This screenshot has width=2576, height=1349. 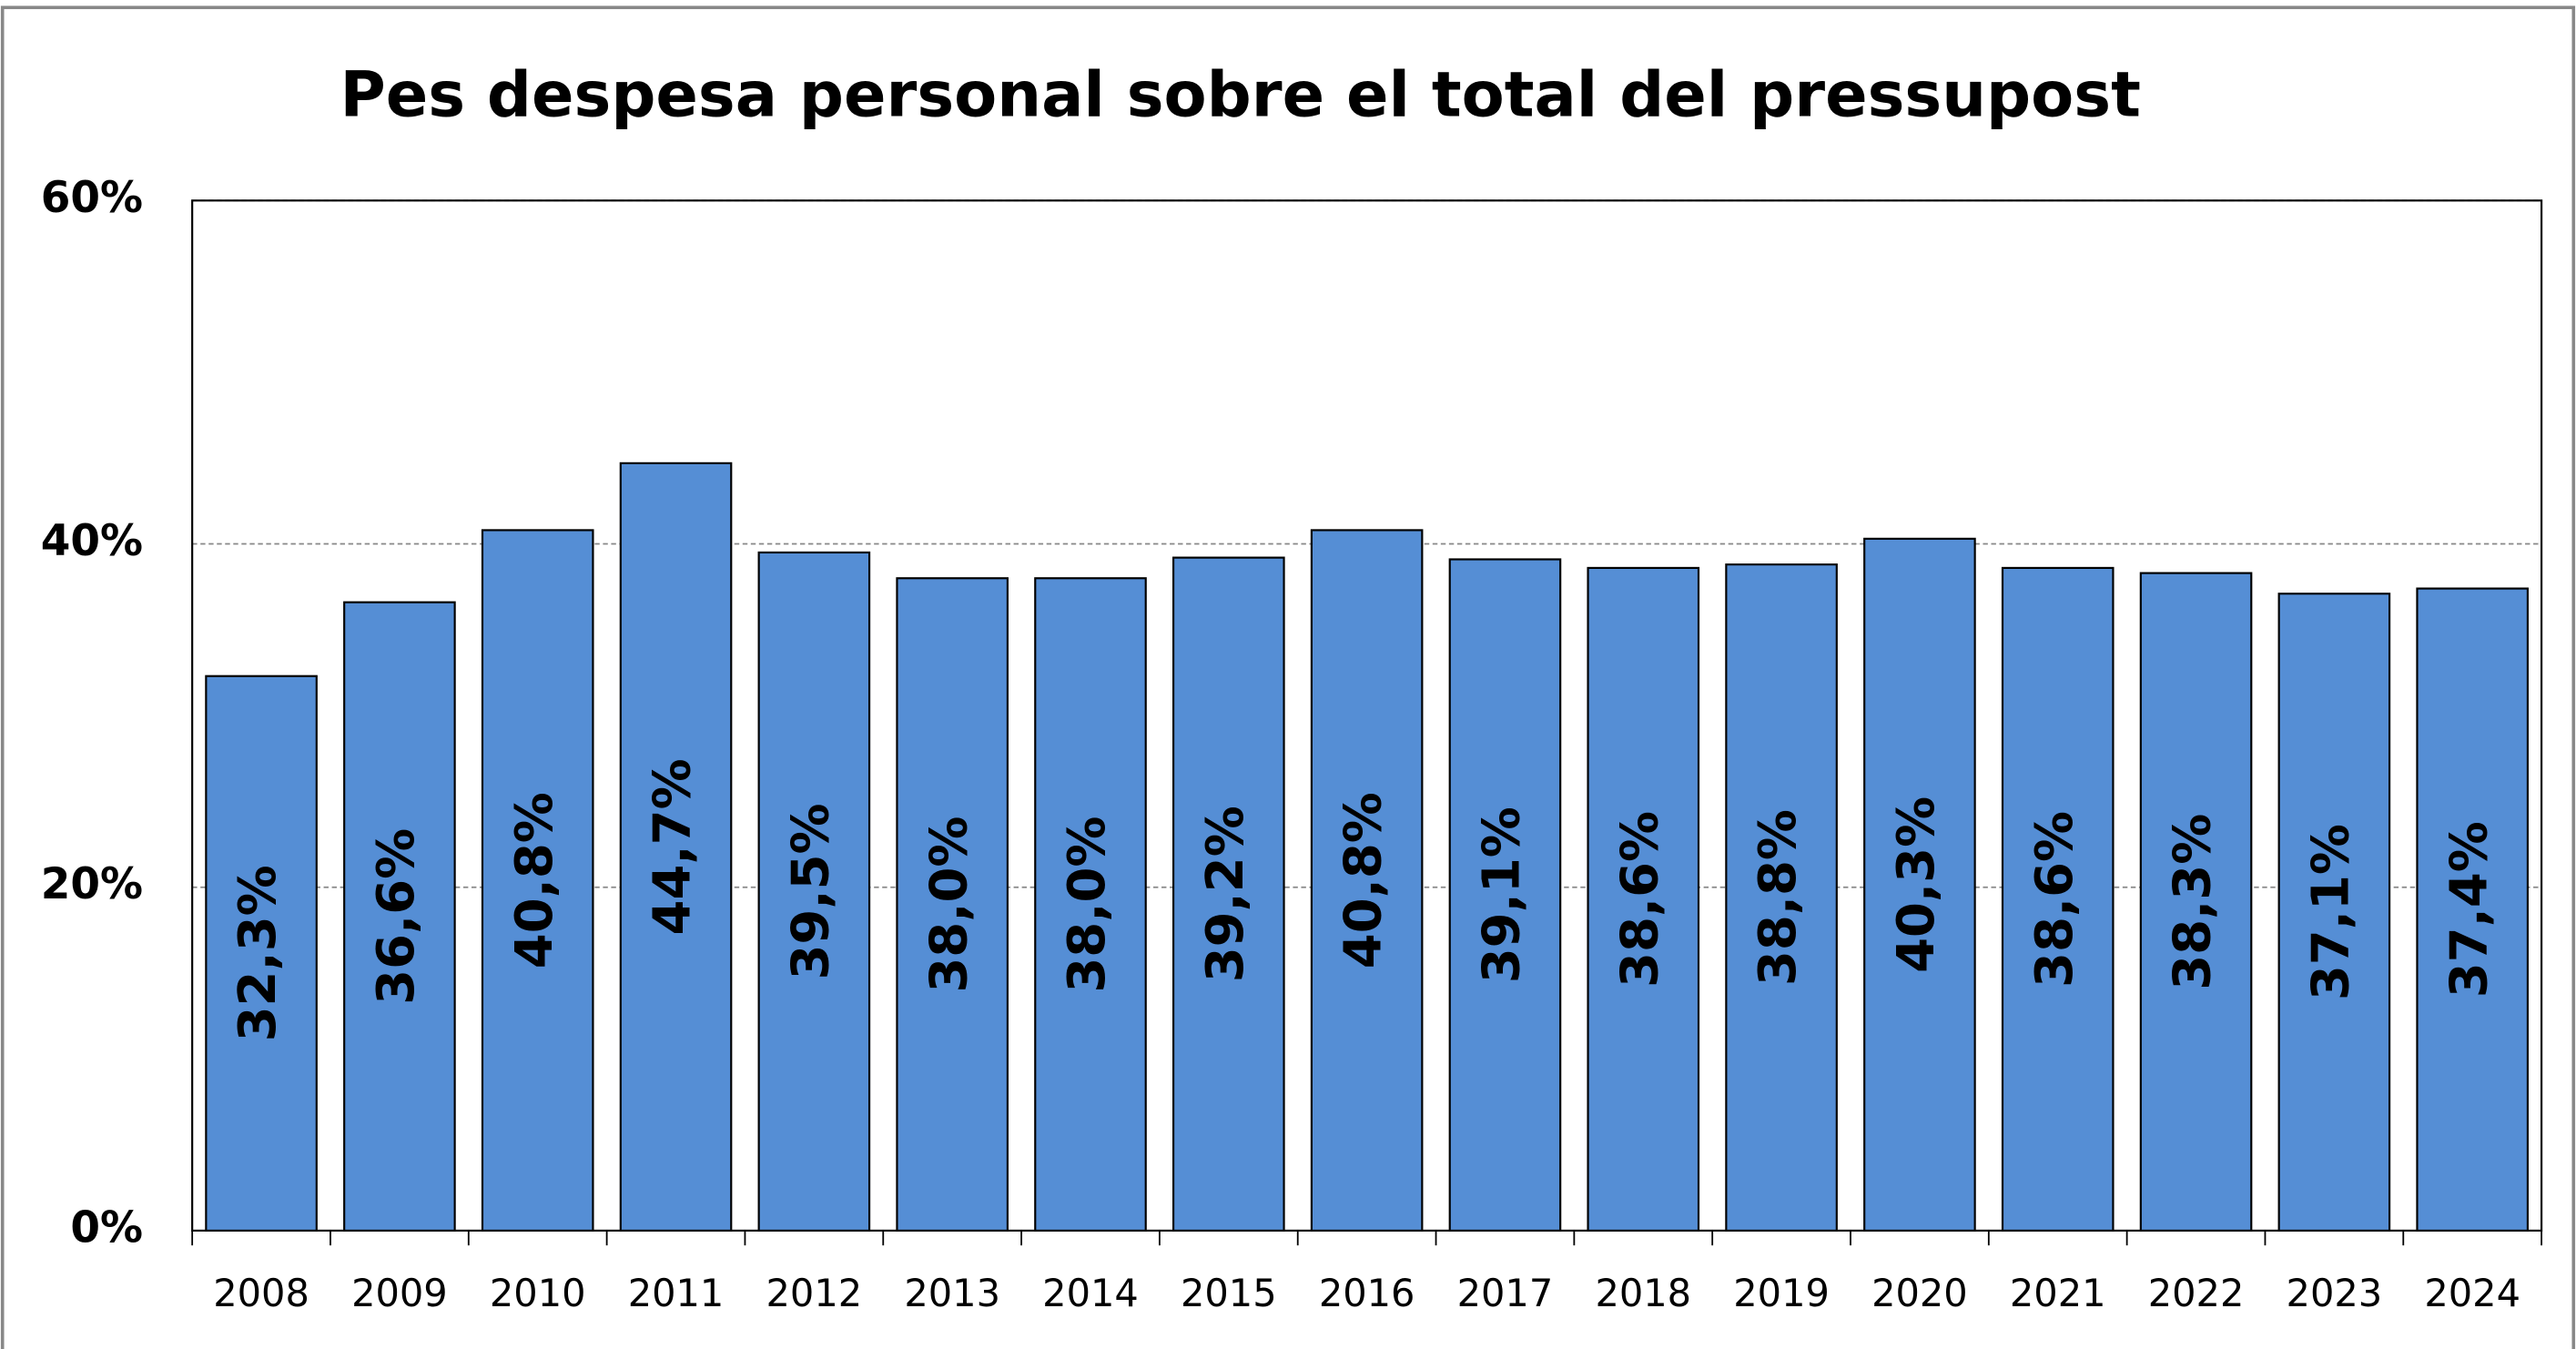 What do you see at coordinates (1367, 1293) in the screenshot?
I see `x-tick-label: 2016` at bounding box center [1367, 1293].